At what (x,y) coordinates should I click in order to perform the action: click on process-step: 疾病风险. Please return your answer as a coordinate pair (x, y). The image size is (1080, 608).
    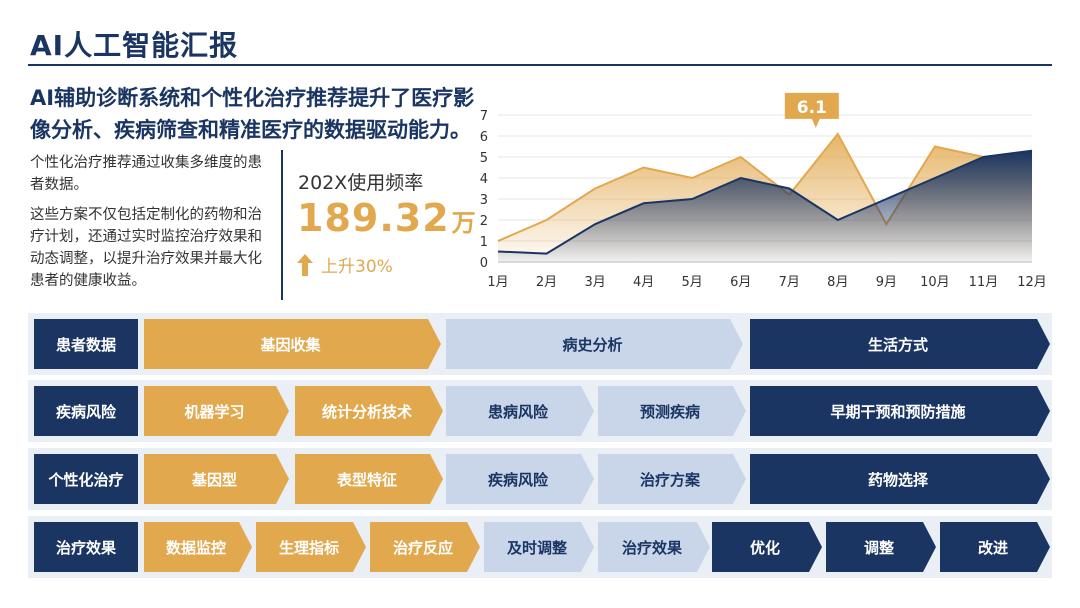
    Looking at the image, I should click on (520, 479).